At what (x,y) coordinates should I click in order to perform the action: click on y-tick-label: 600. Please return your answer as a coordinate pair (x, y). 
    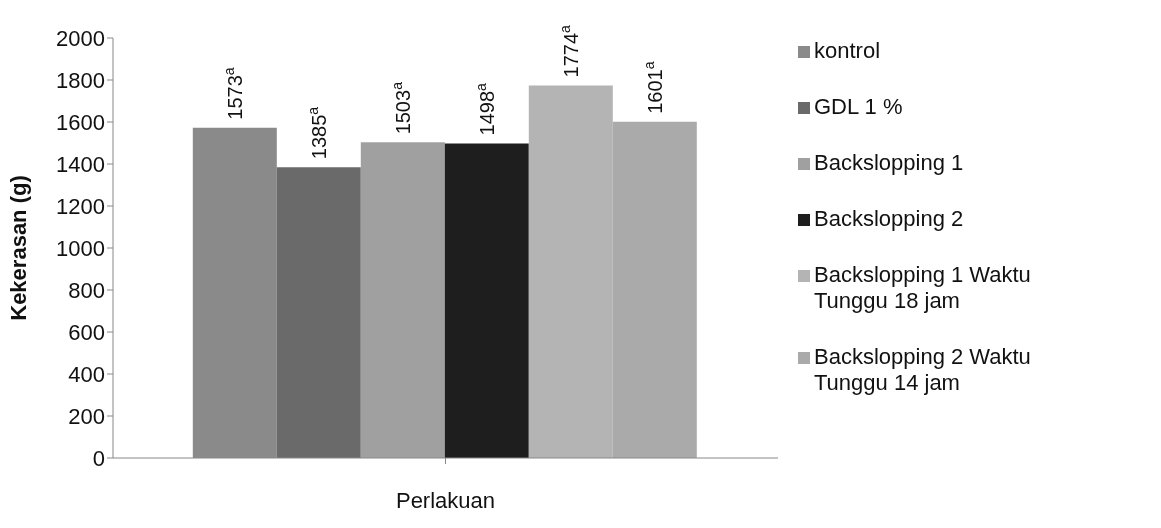
    Looking at the image, I should click on (86, 332).